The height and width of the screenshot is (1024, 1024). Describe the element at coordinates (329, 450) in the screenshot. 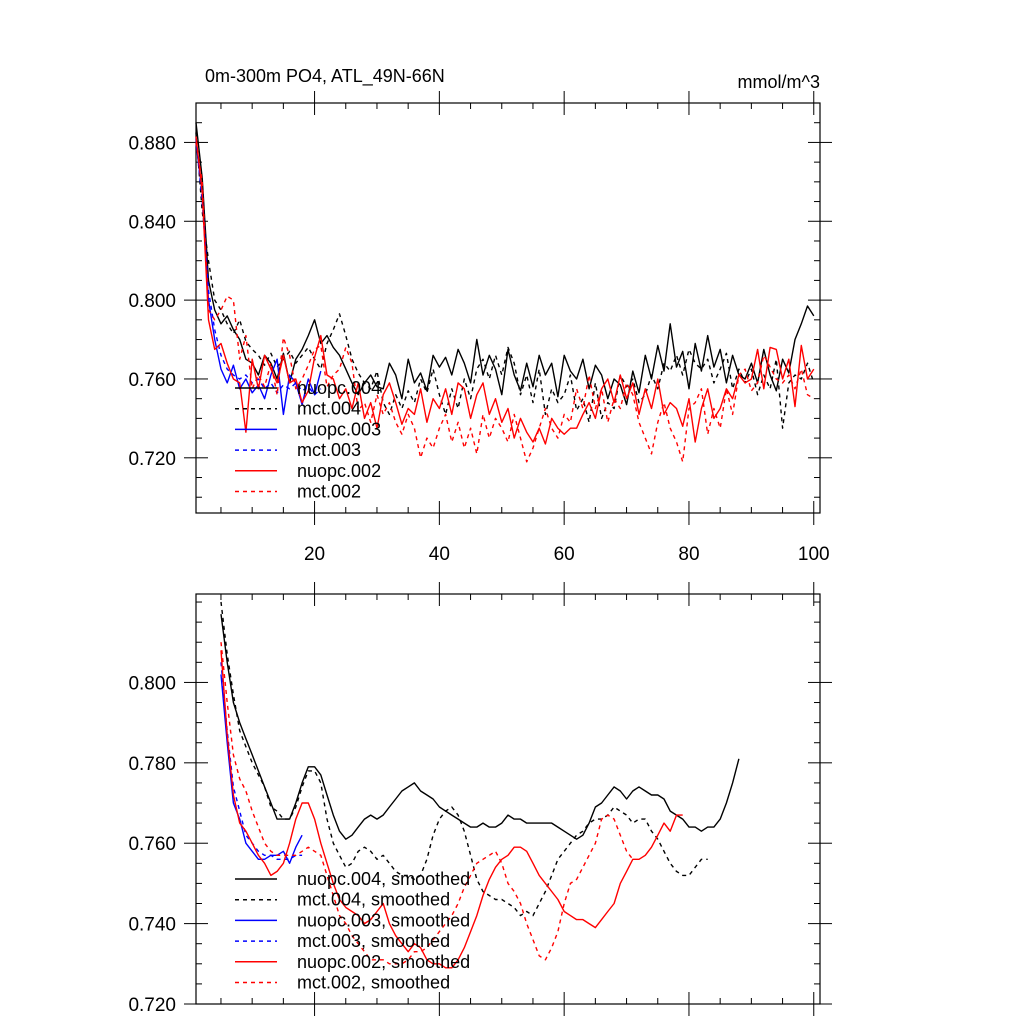

I see `legend-label: mct.003` at that location.